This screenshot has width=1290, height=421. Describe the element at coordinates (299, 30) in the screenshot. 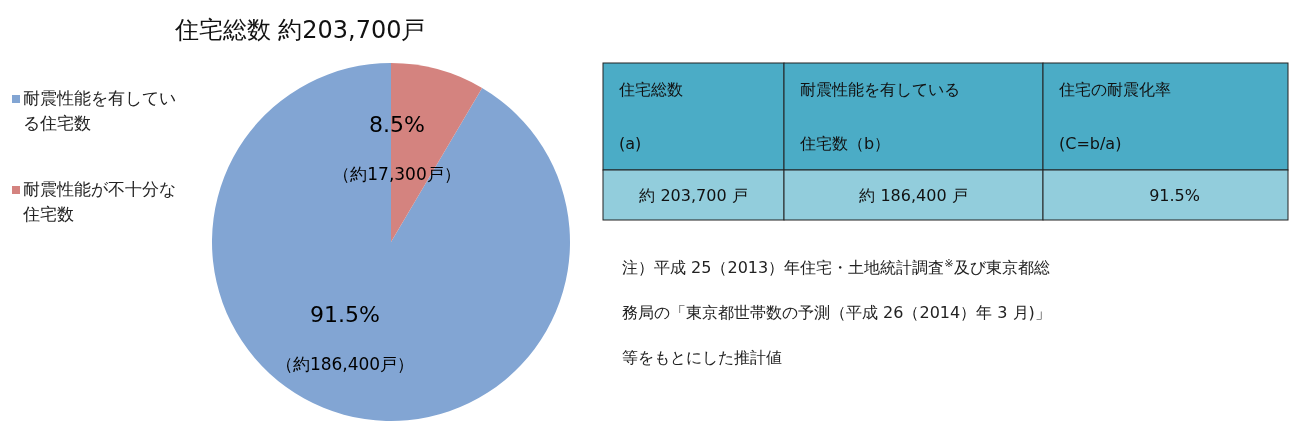

I see `chart-title: 住宅総数 約203,700戸` at that location.